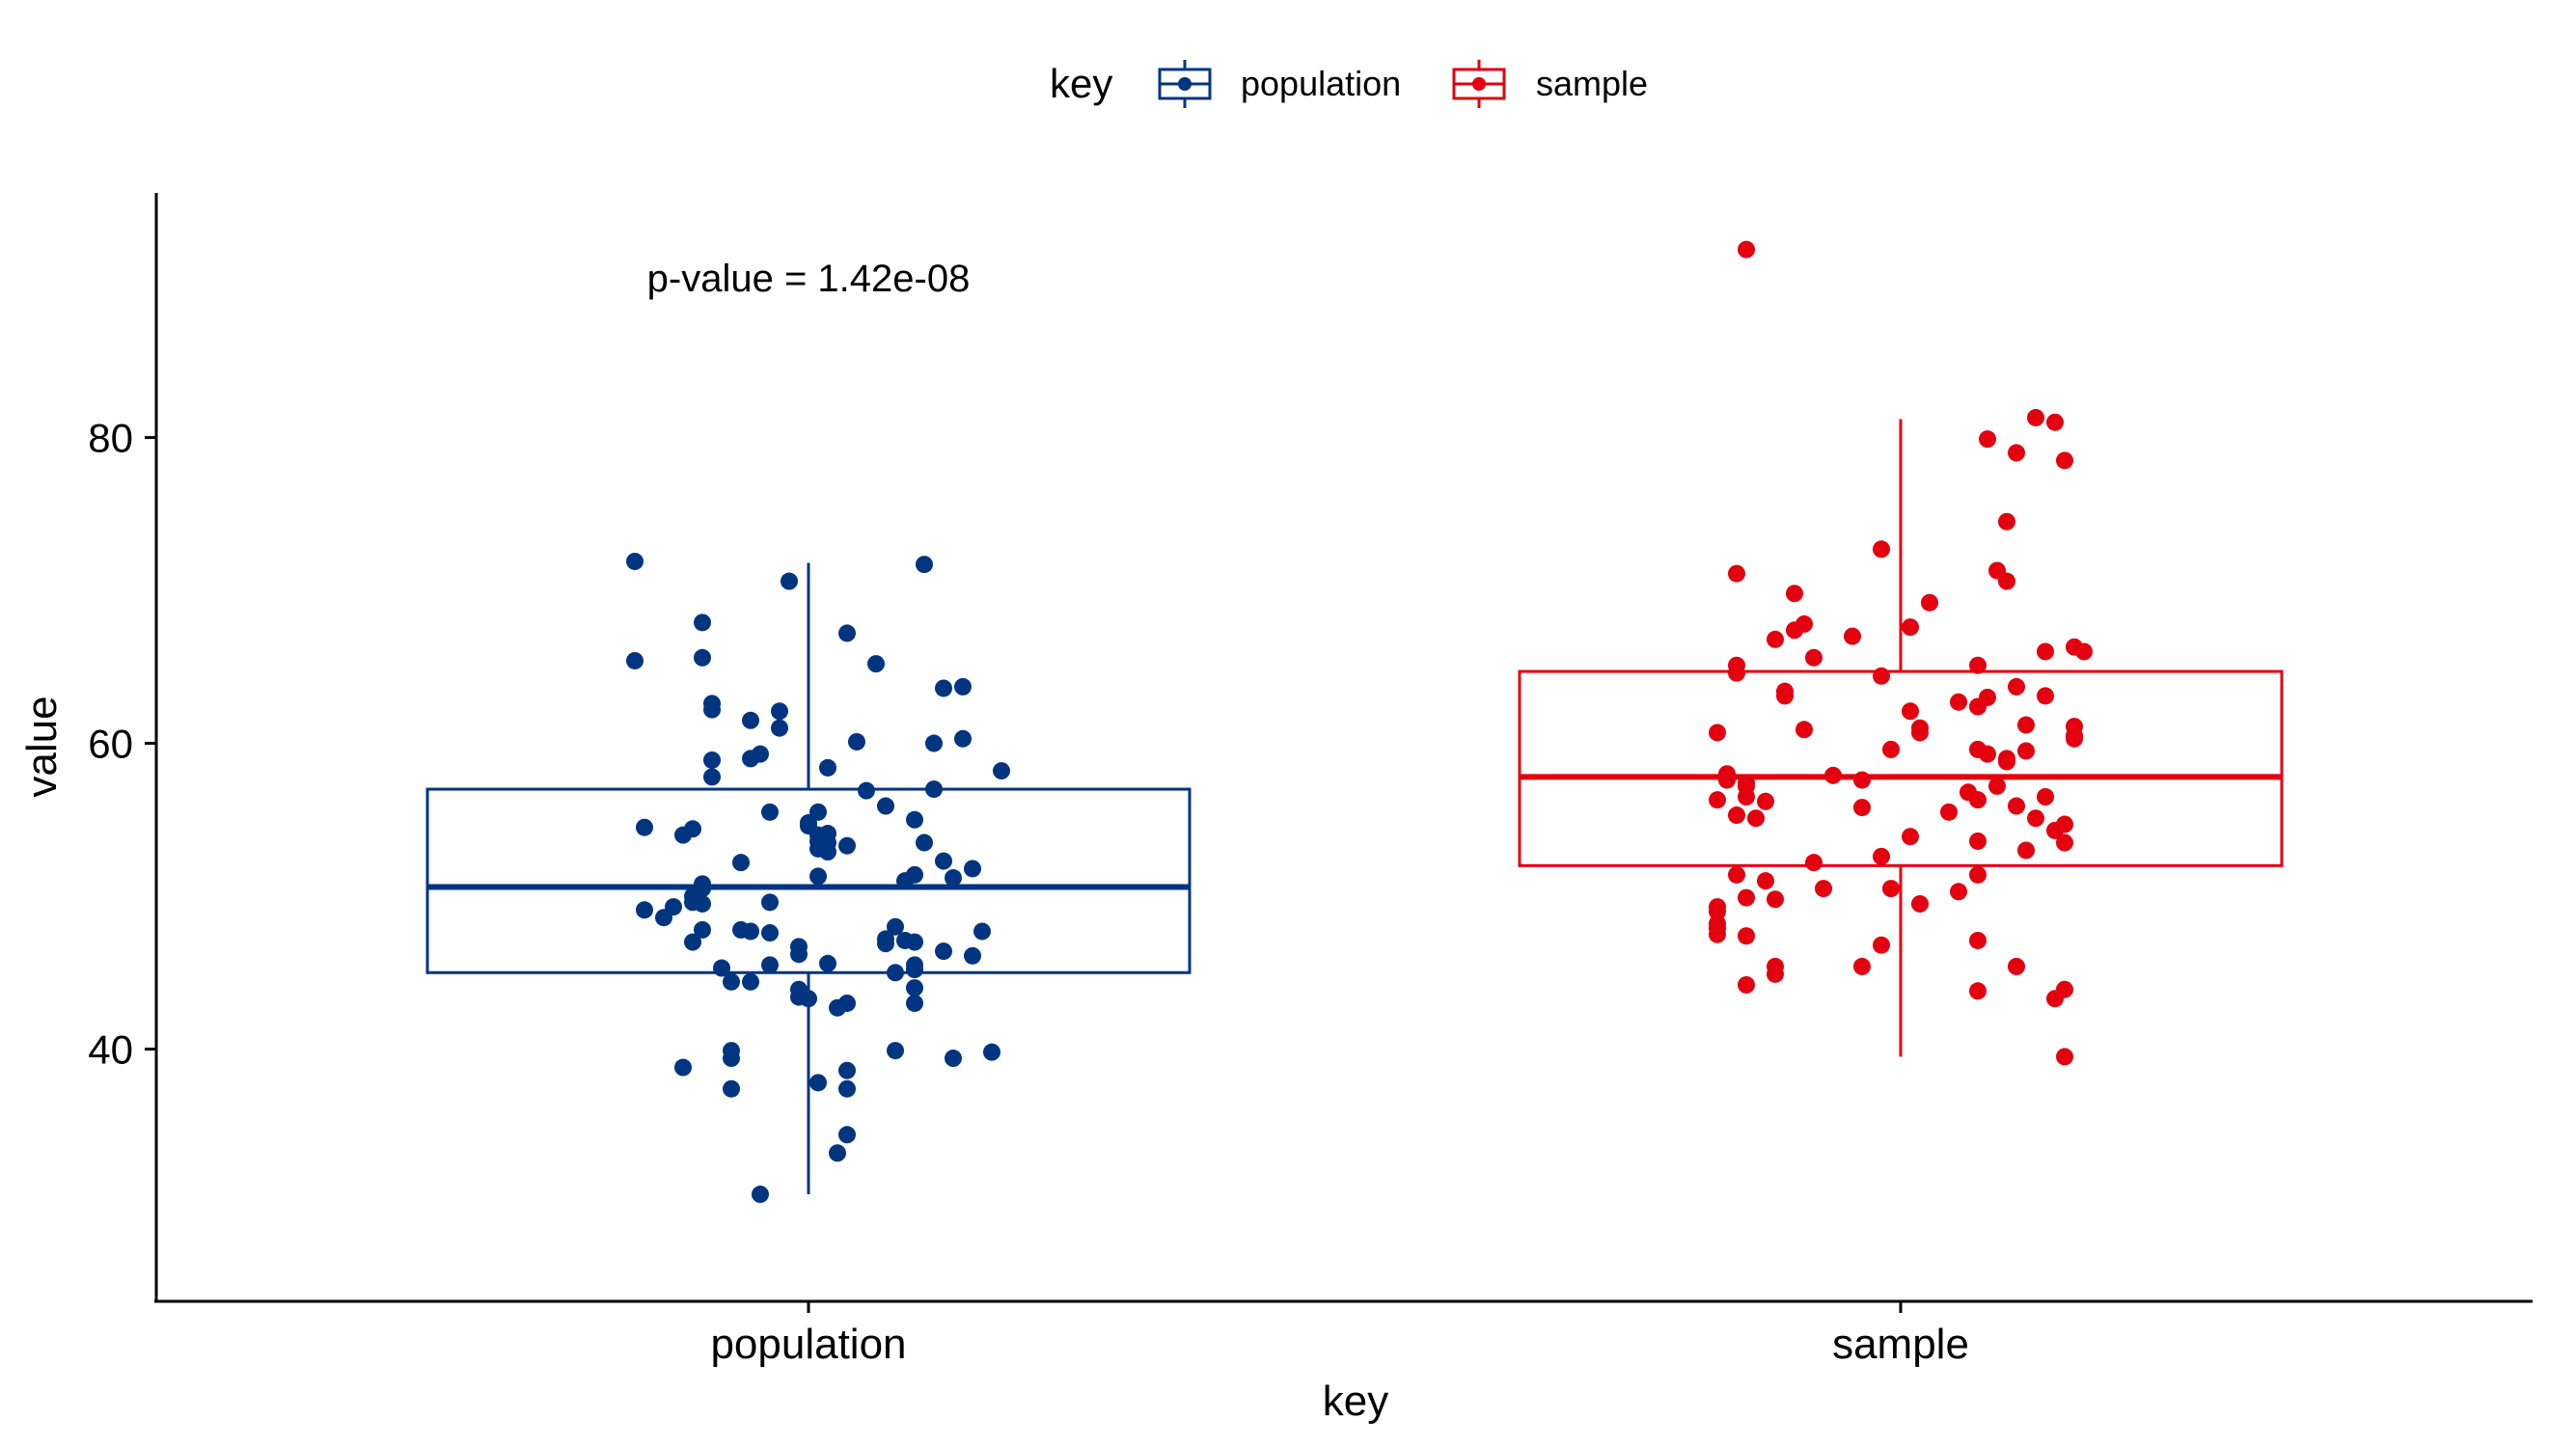 Image resolution: width=2576 pixels, height=1447 pixels. I want to click on x-ticks: population sample, so click(1340, 1334).